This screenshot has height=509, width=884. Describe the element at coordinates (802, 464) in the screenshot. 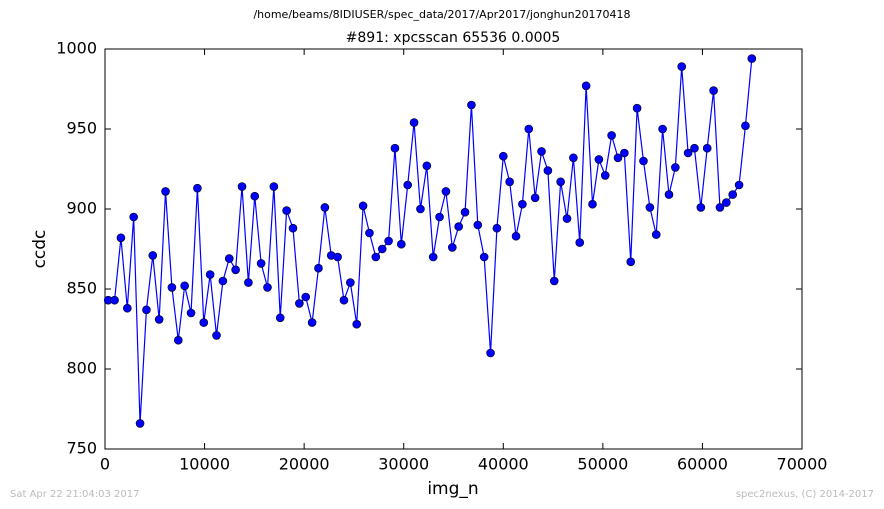

I see `x-tick-label: 70000` at that location.